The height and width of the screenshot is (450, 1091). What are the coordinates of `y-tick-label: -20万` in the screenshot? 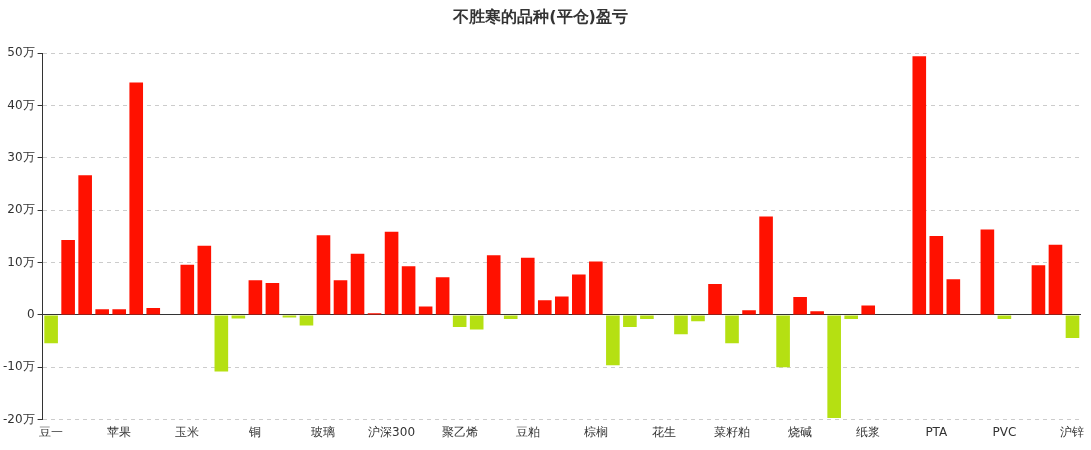 It's located at (18, 418).